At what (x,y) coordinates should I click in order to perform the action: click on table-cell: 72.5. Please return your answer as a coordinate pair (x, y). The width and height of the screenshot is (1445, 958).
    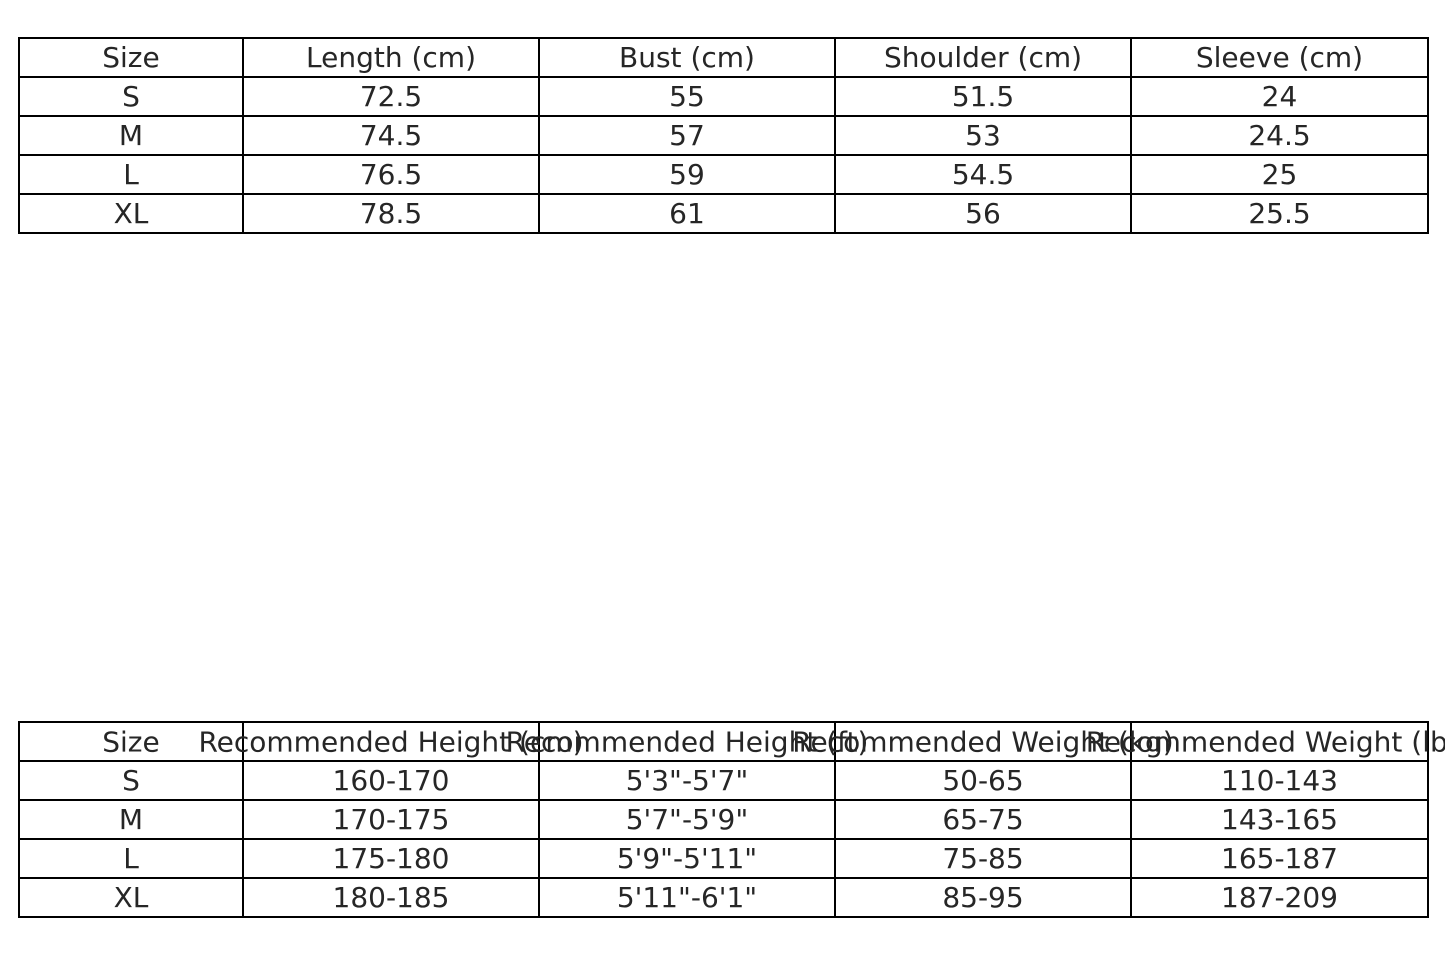
    Looking at the image, I should click on (391, 96).